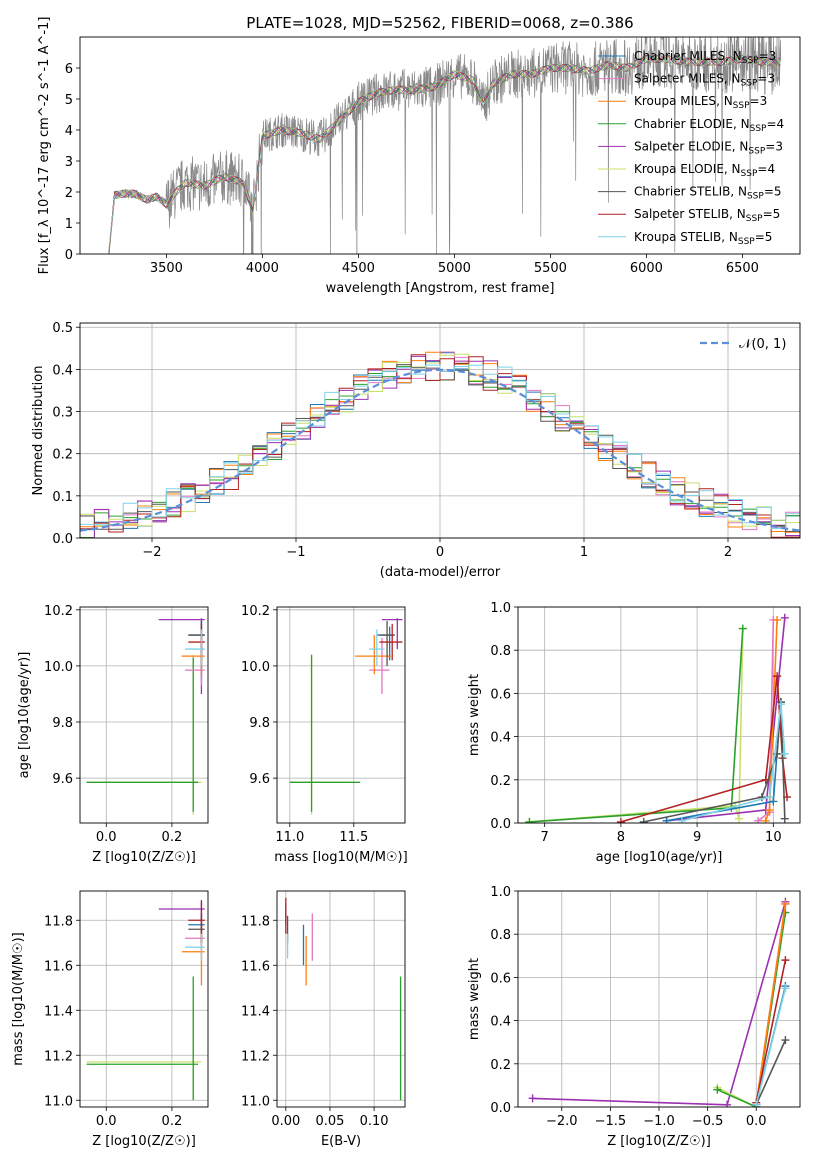 Image resolution: width=819 pixels, height=1170 pixels. I want to click on spectrum-ytick-label: 0, so click(69, 255).